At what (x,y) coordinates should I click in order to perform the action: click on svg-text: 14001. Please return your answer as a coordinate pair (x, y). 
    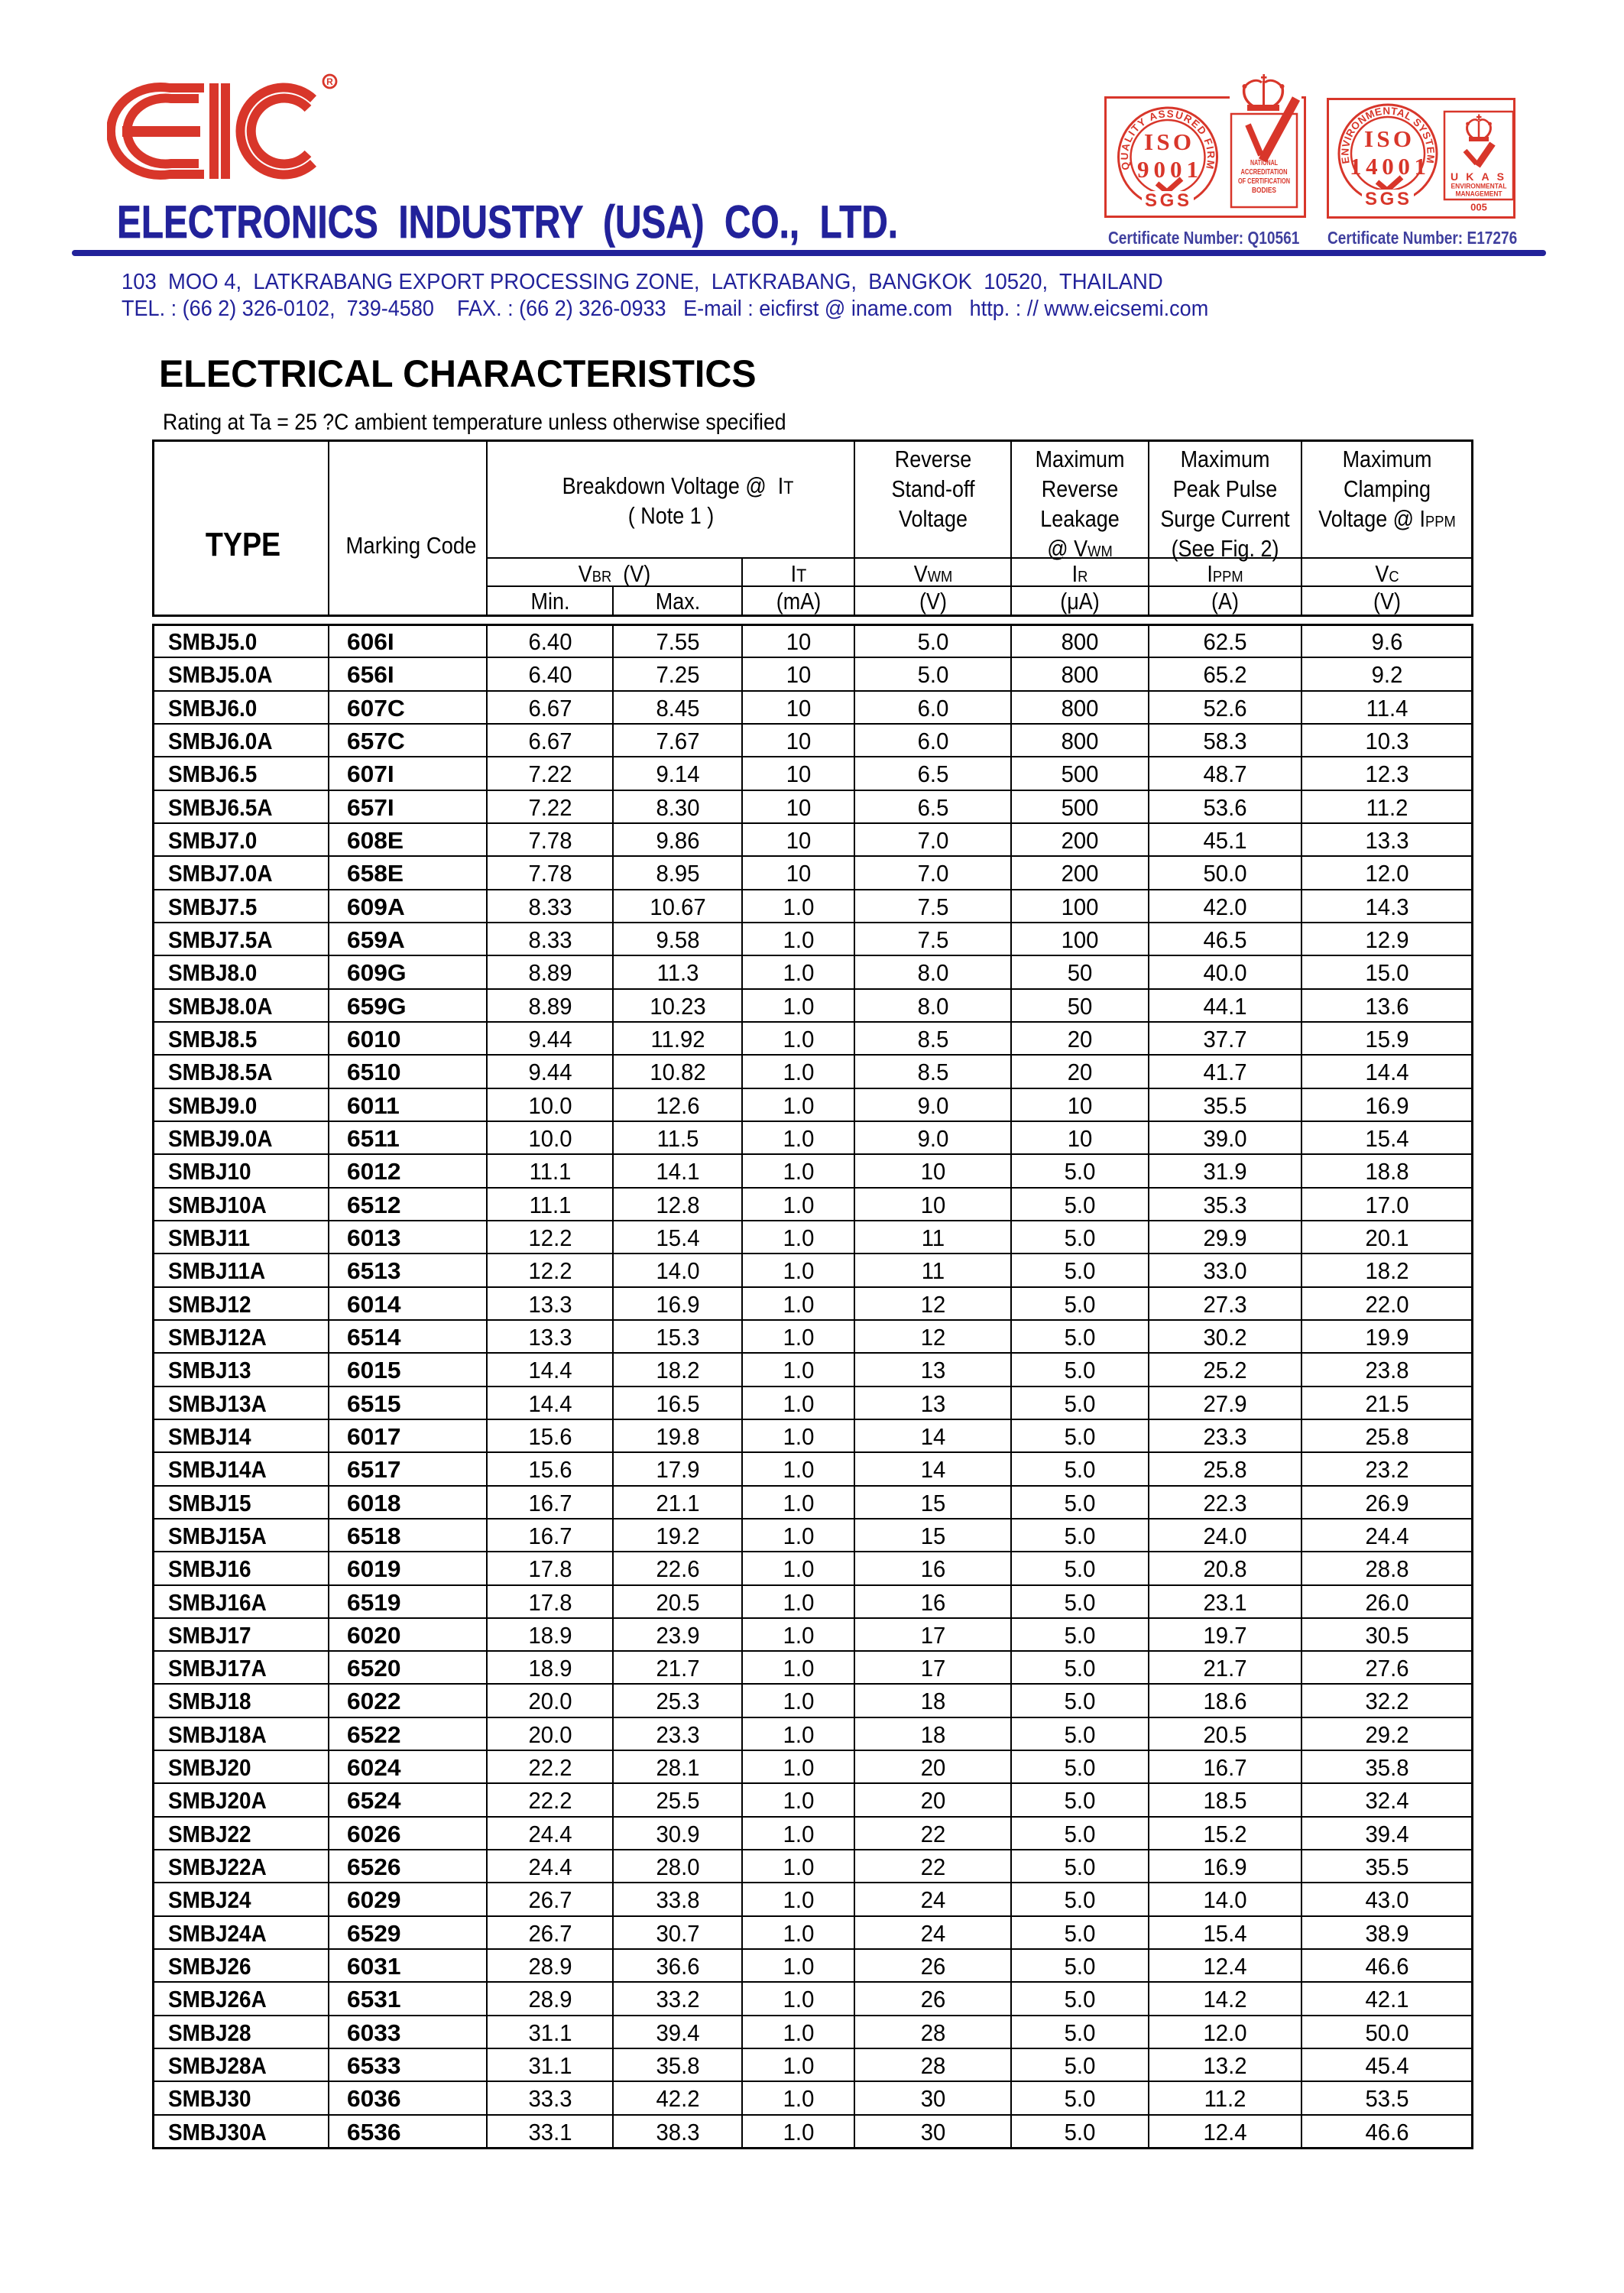
    Looking at the image, I should click on (1388, 166).